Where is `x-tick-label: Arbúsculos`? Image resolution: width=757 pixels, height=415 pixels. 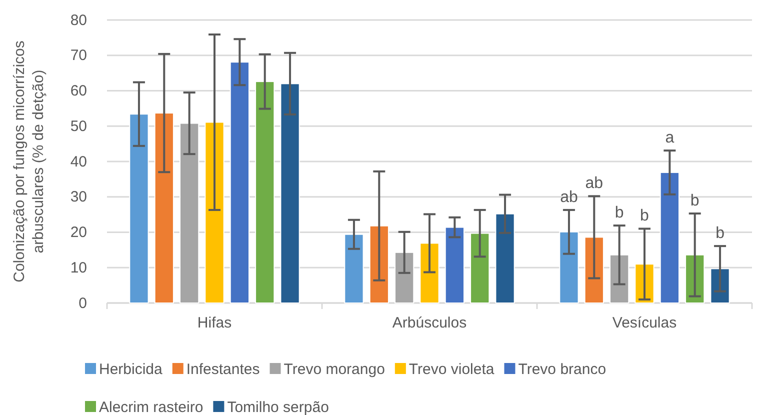 x-tick-label: Arbúsculos is located at coordinates (429, 323).